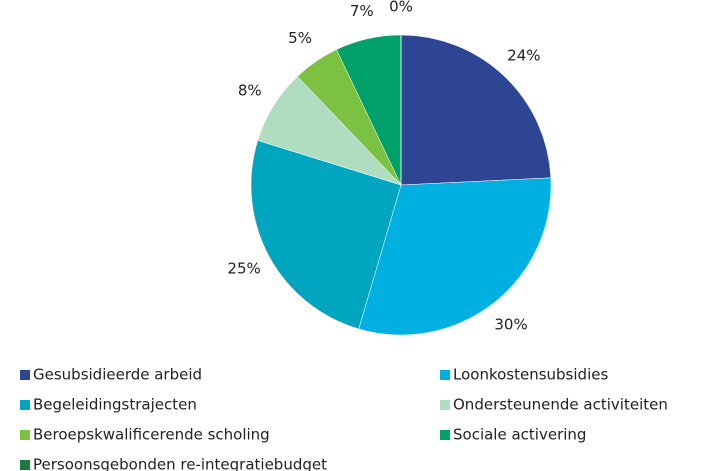 The image size is (704, 471). What do you see at coordinates (115, 405) in the screenshot?
I see `legend-label: Begeleidingstrajecten` at bounding box center [115, 405].